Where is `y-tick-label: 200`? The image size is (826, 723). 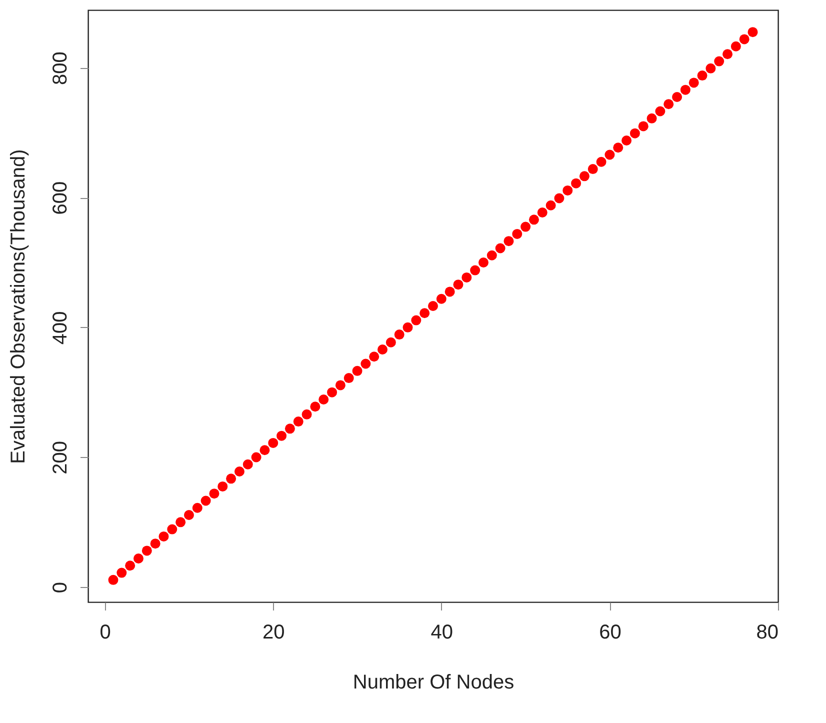 y-tick-label: 200 is located at coordinates (61, 457).